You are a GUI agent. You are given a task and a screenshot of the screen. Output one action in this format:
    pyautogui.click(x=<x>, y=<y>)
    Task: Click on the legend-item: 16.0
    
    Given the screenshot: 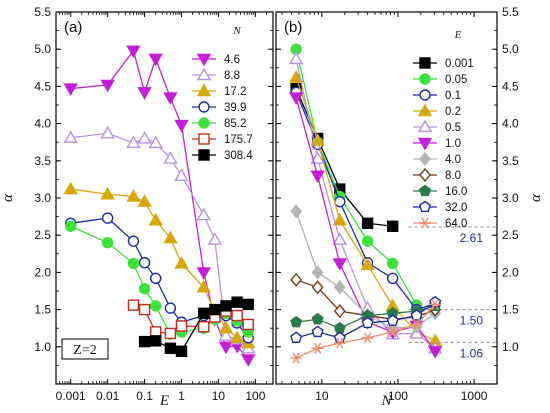 What is the action you would take?
    pyautogui.click(x=440, y=191)
    